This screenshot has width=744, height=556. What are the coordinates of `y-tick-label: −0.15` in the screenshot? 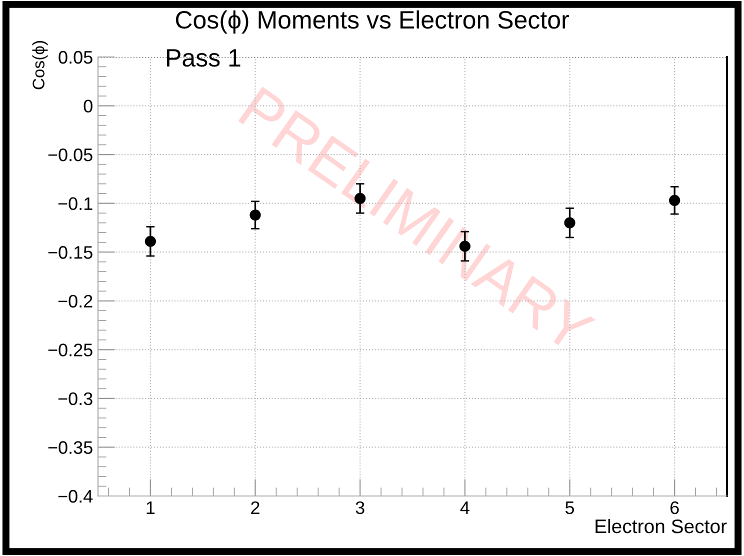 It's located at (70, 252).